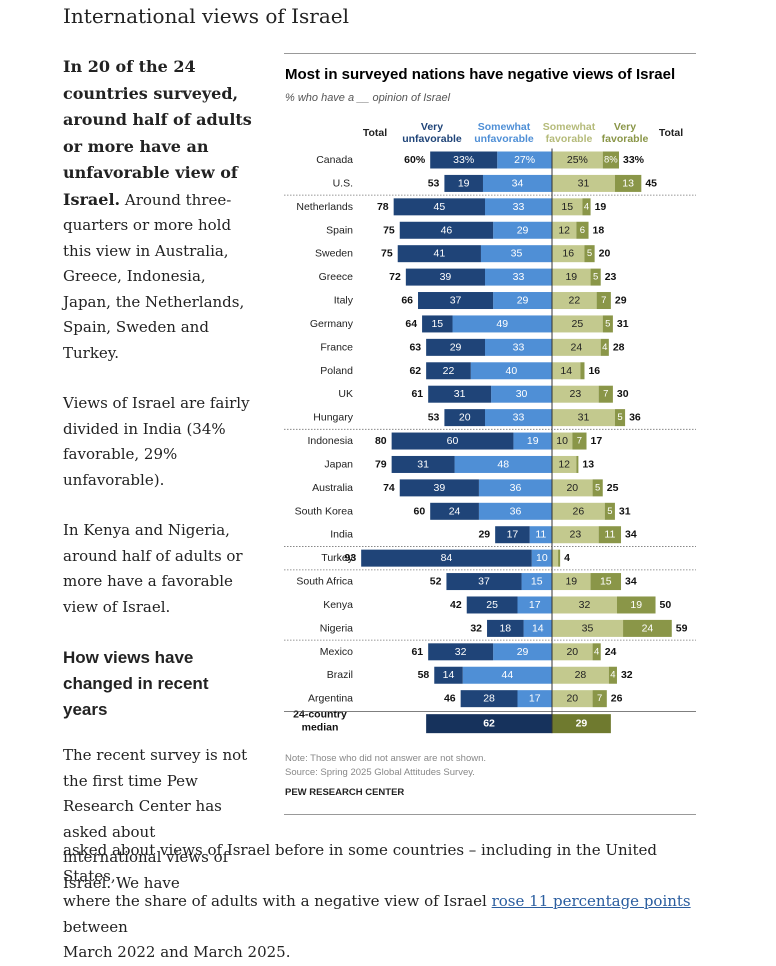 The image size is (776, 966). What do you see at coordinates (634, 160) in the screenshot?
I see `total-favorable-canada: 33%` at bounding box center [634, 160].